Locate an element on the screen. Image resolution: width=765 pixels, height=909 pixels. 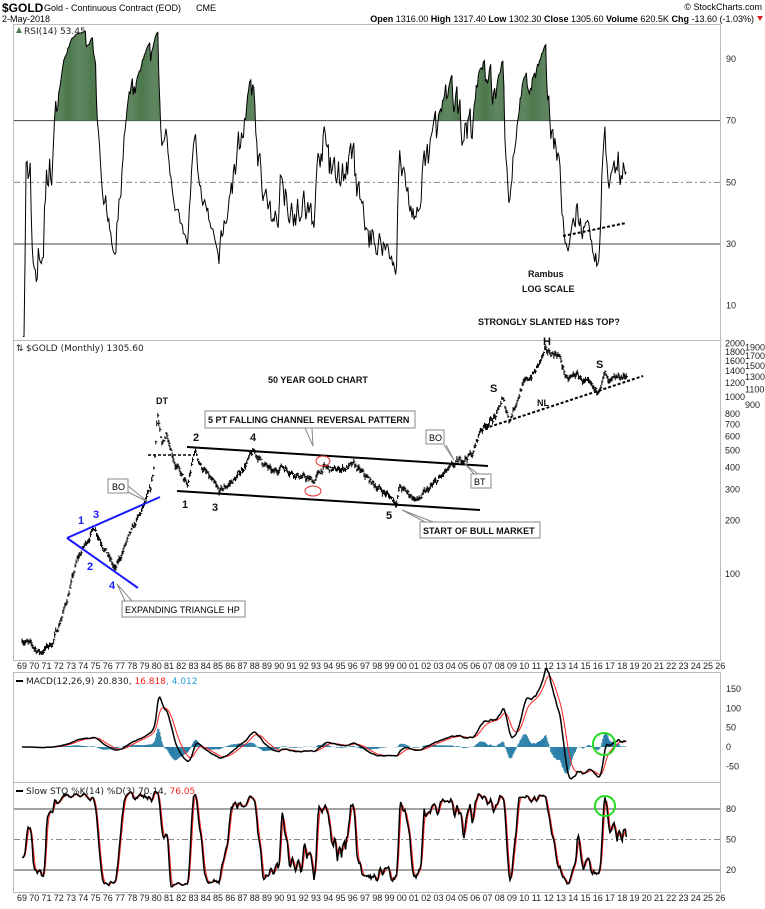
left-shoulder-label: S is located at coordinates (493, 389).